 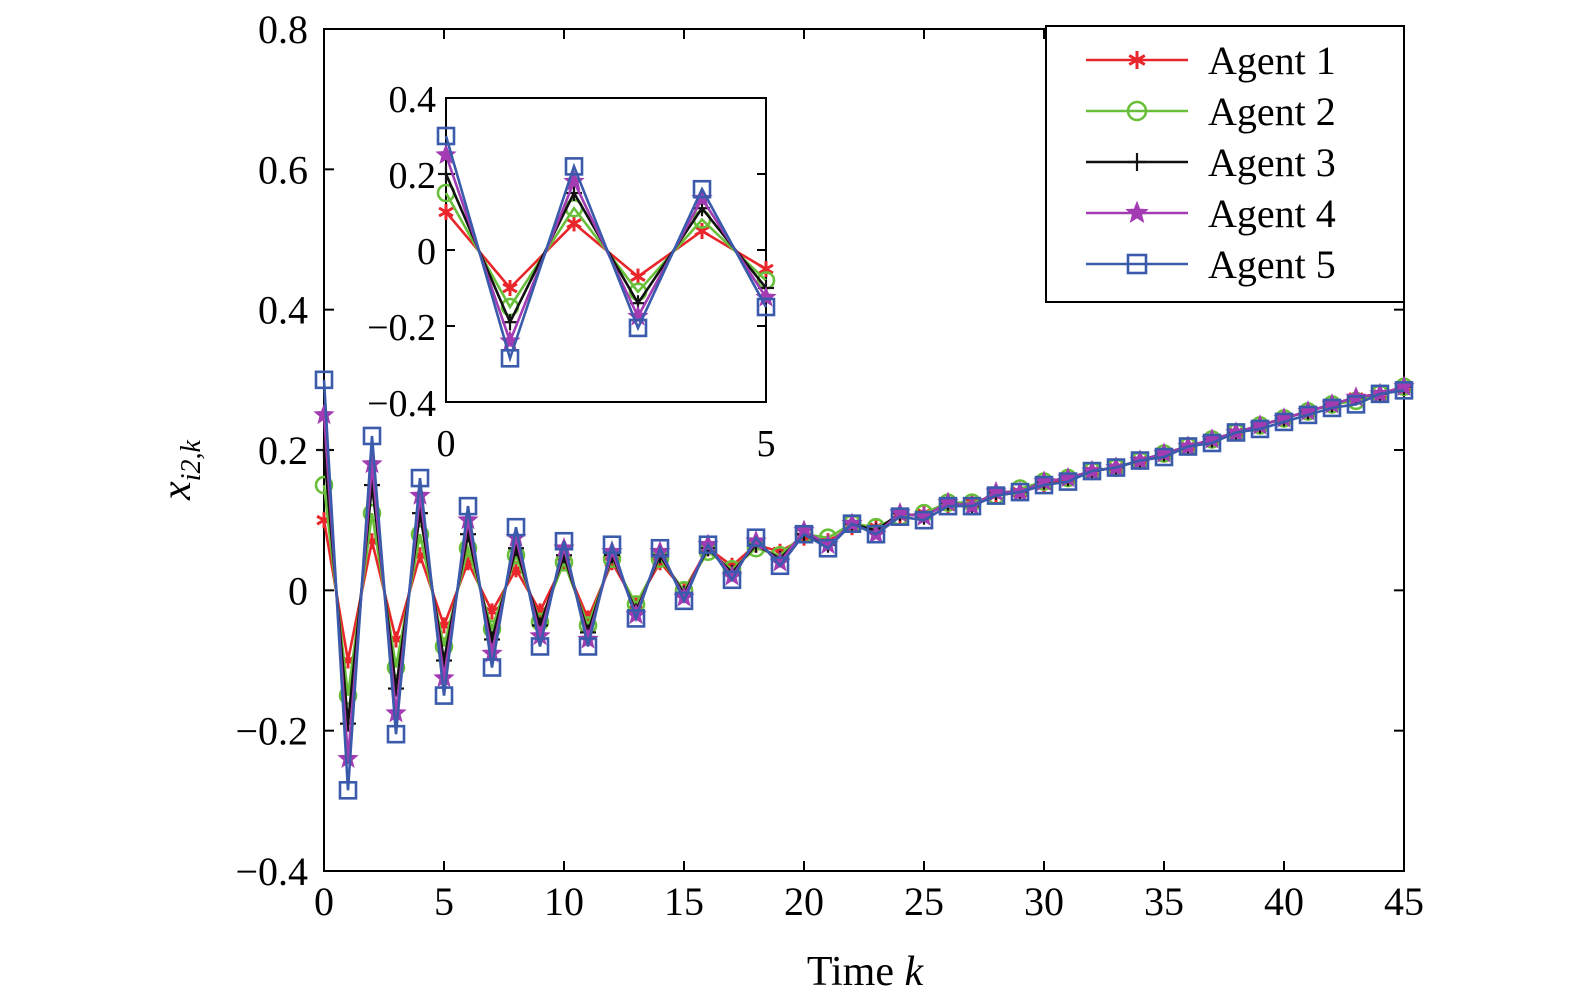 I want to click on inset-series-line, so click(x=606, y=249).